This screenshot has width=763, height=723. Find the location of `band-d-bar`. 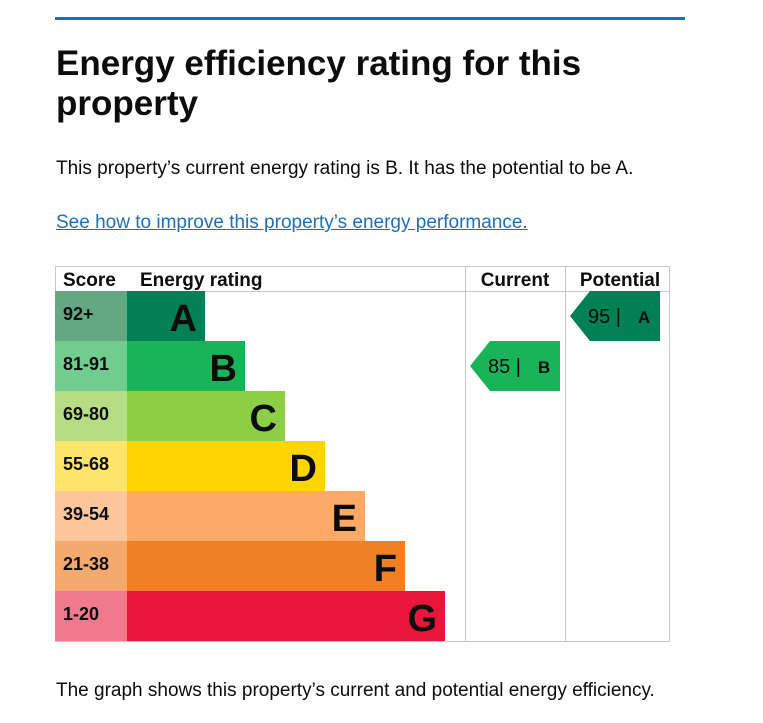

band-d-bar is located at coordinates (226, 466).